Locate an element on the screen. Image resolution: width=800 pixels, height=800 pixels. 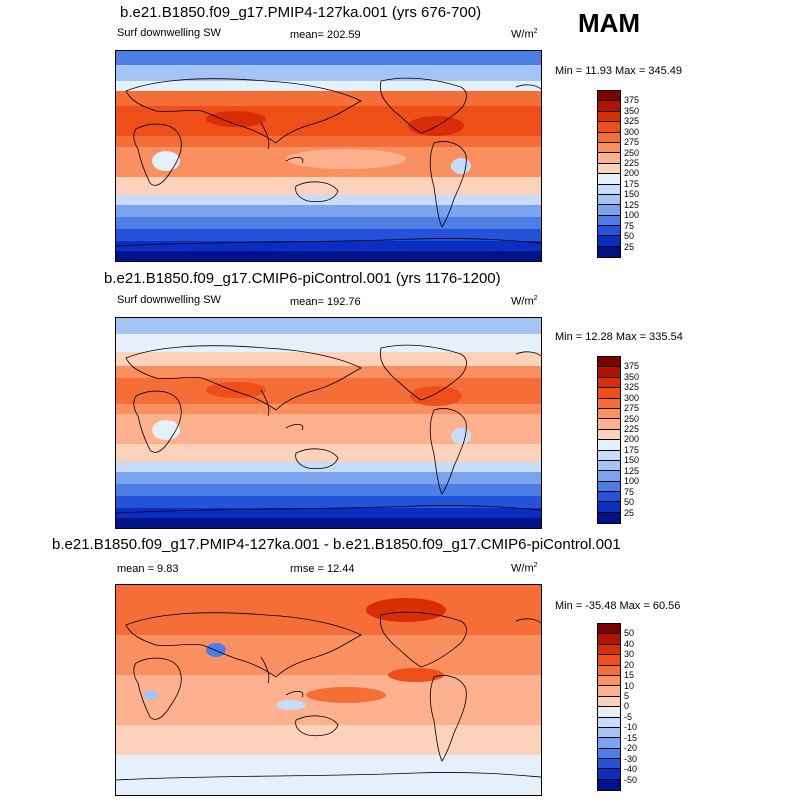
colorbar-tick-label: 150 is located at coordinates (632, 460).